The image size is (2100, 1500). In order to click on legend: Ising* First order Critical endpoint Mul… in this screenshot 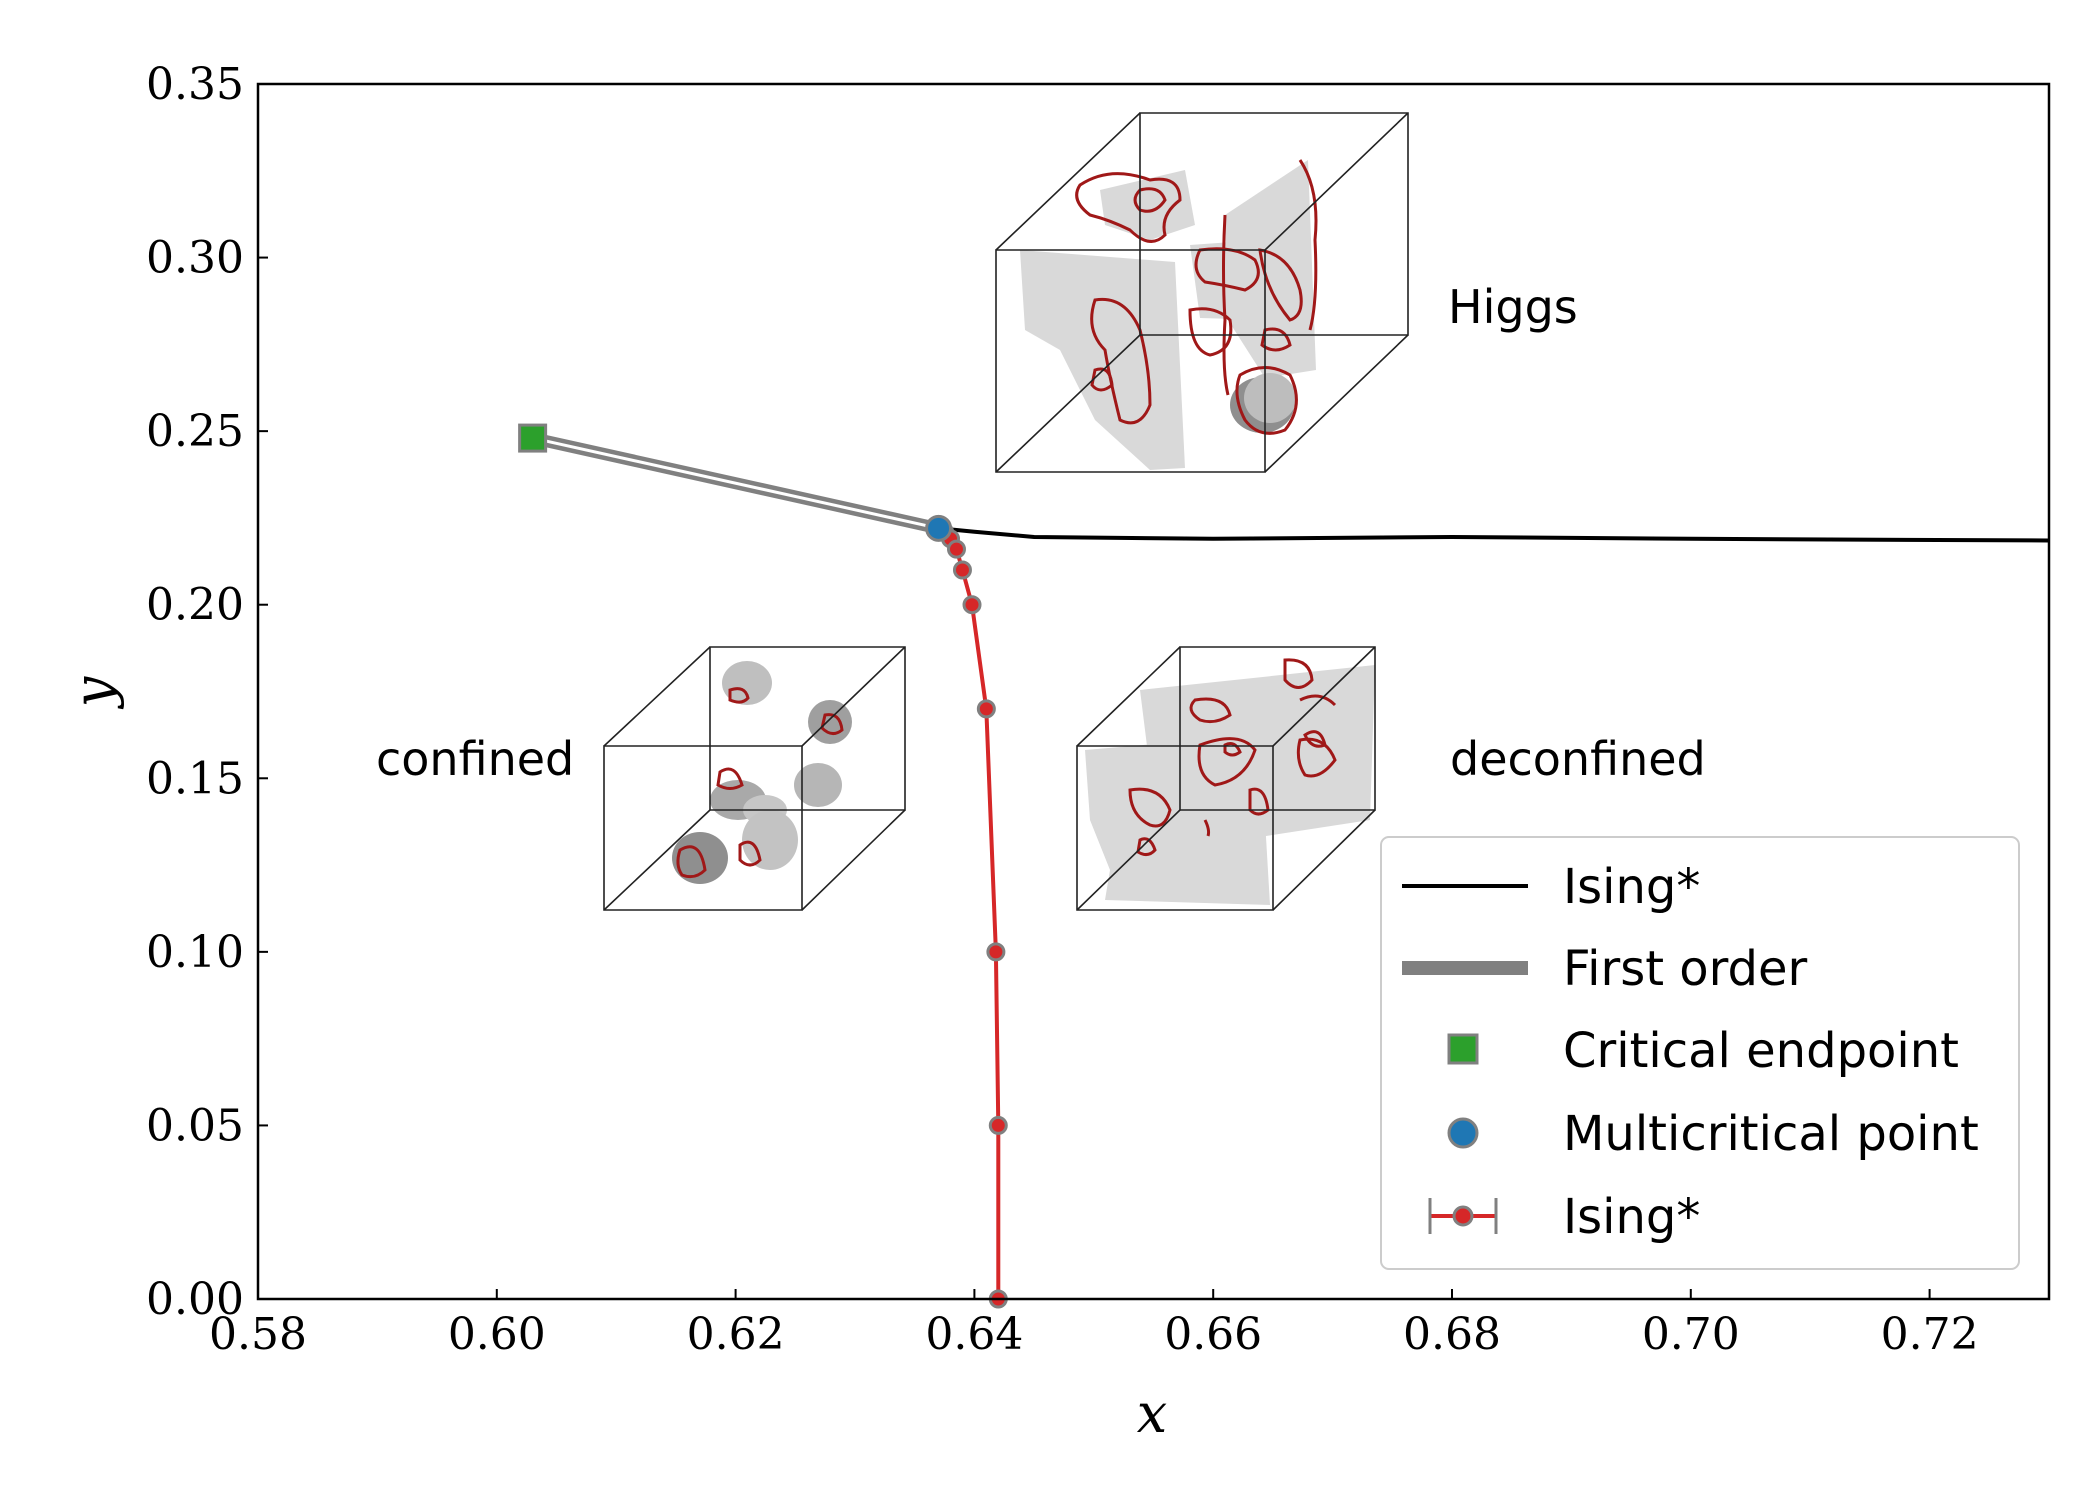, I will do `click(1700, 1053)`.